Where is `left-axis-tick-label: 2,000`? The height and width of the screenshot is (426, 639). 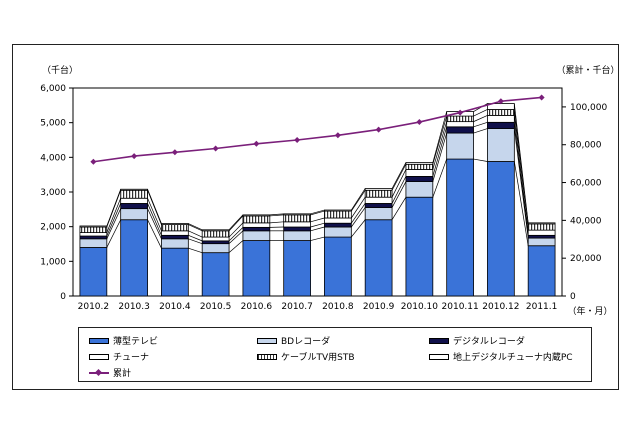 left-axis-tick-label: 2,000 is located at coordinates (53, 228).